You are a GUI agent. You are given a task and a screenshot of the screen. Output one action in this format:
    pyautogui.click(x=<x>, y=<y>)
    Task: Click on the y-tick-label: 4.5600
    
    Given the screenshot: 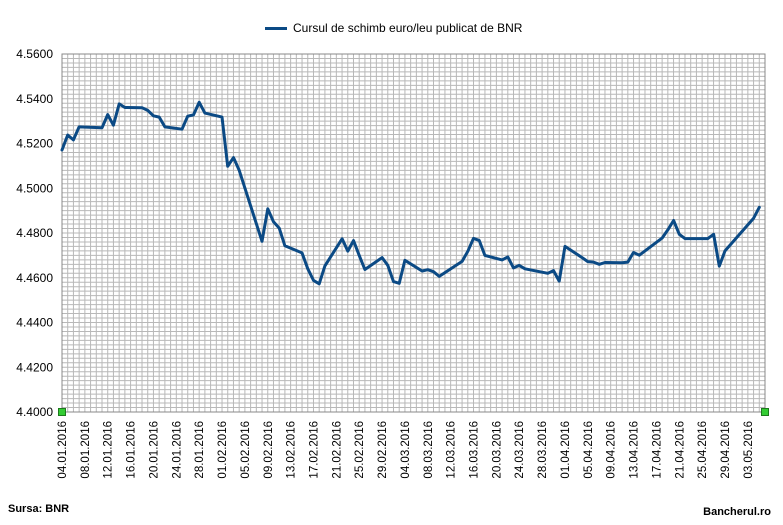 What is the action you would take?
    pyautogui.click(x=34, y=54)
    